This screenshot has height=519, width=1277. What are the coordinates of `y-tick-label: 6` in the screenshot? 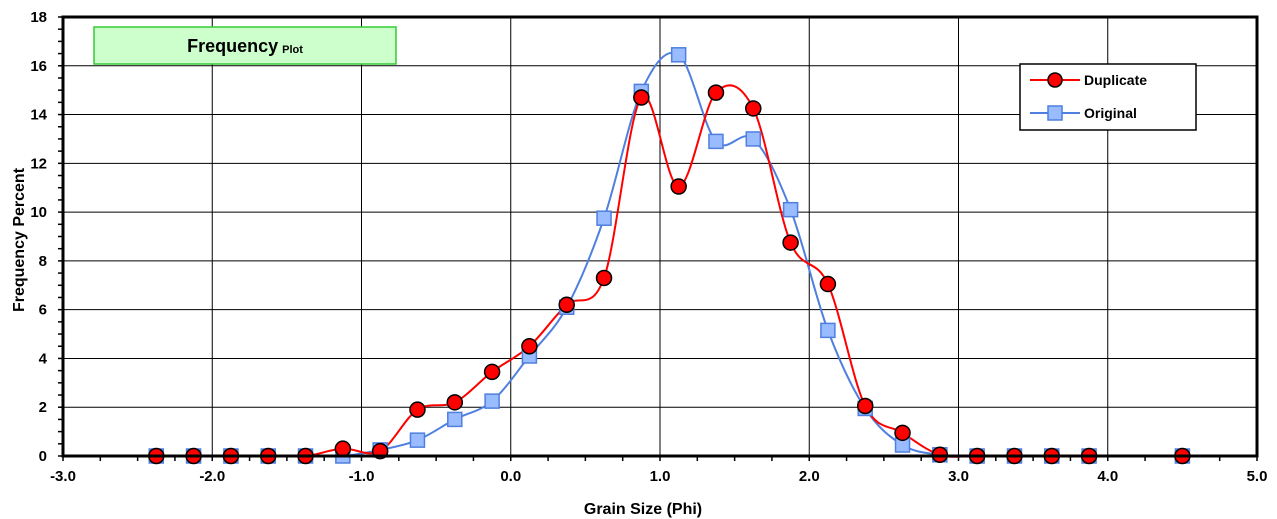 It's located at (43, 310).